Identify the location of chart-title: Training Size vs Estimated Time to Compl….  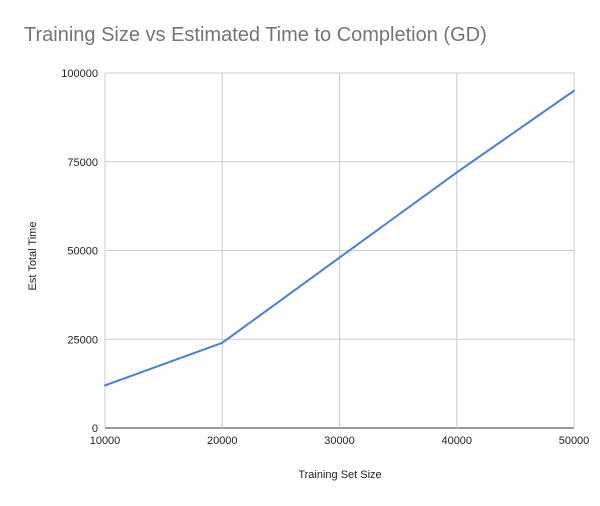
(255, 35).